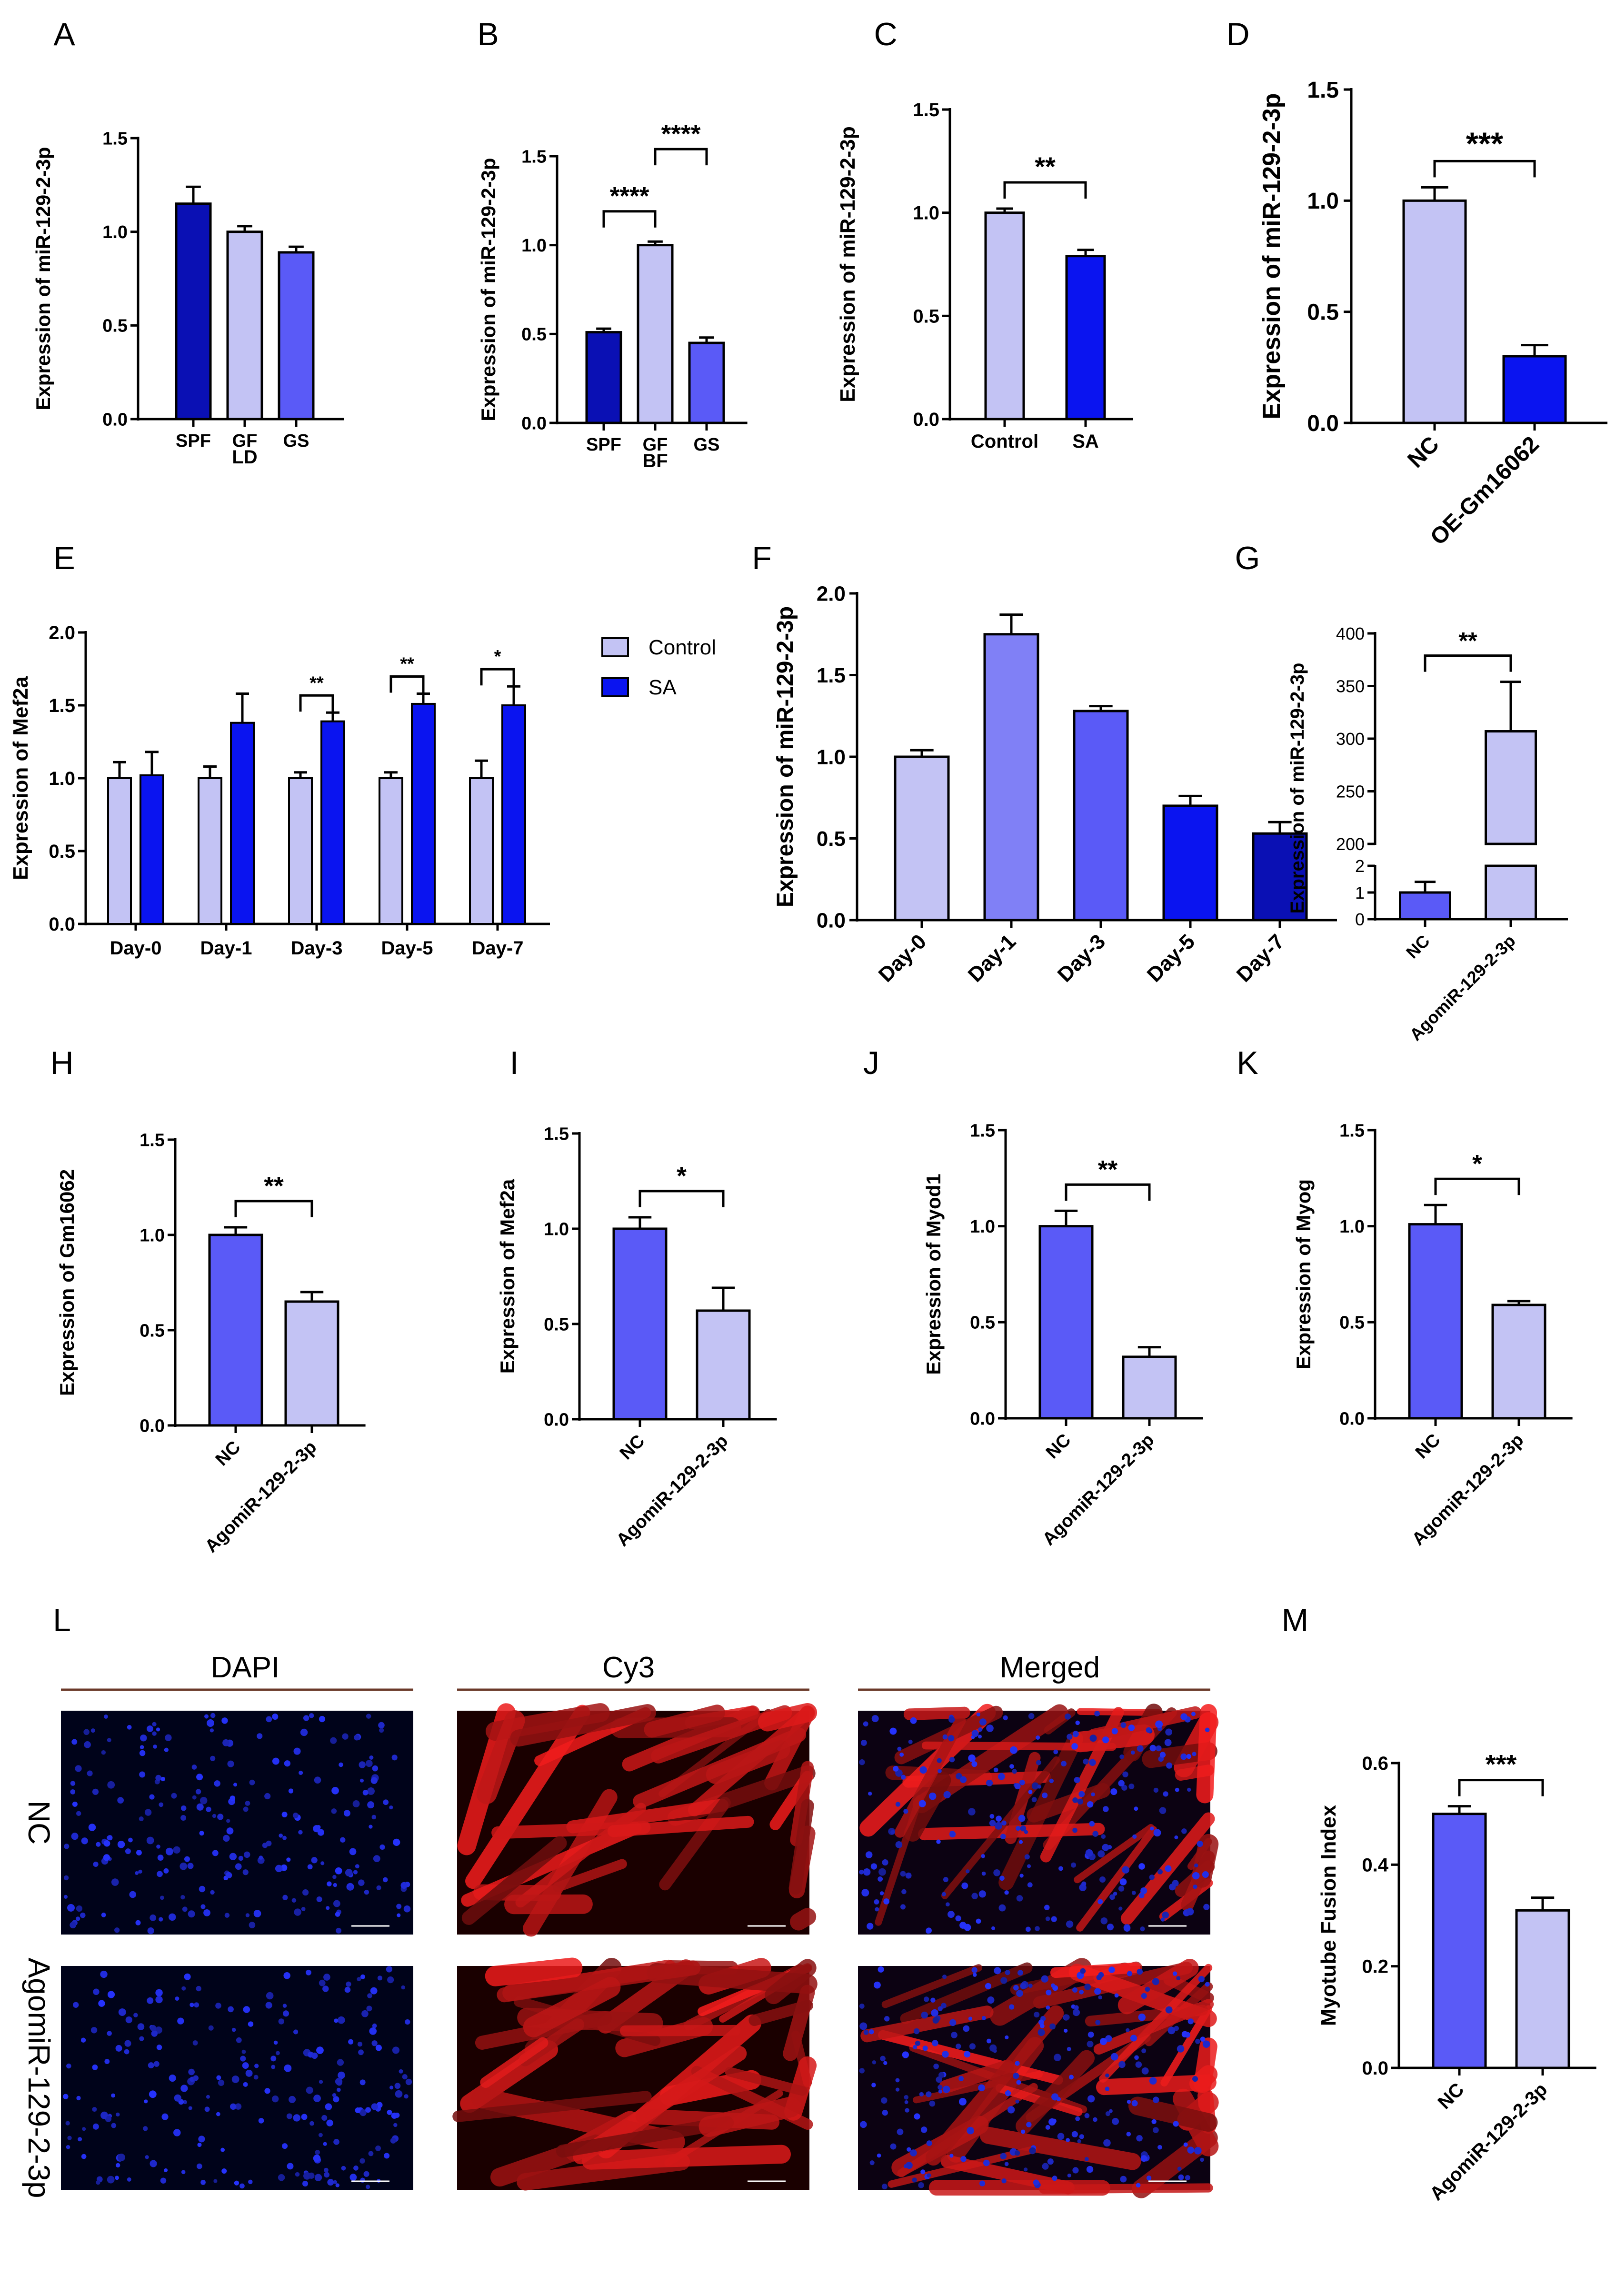 Image resolution: width=1616 pixels, height=2296 pixels. I want to click on legend-label: SA, so click(662, 687).